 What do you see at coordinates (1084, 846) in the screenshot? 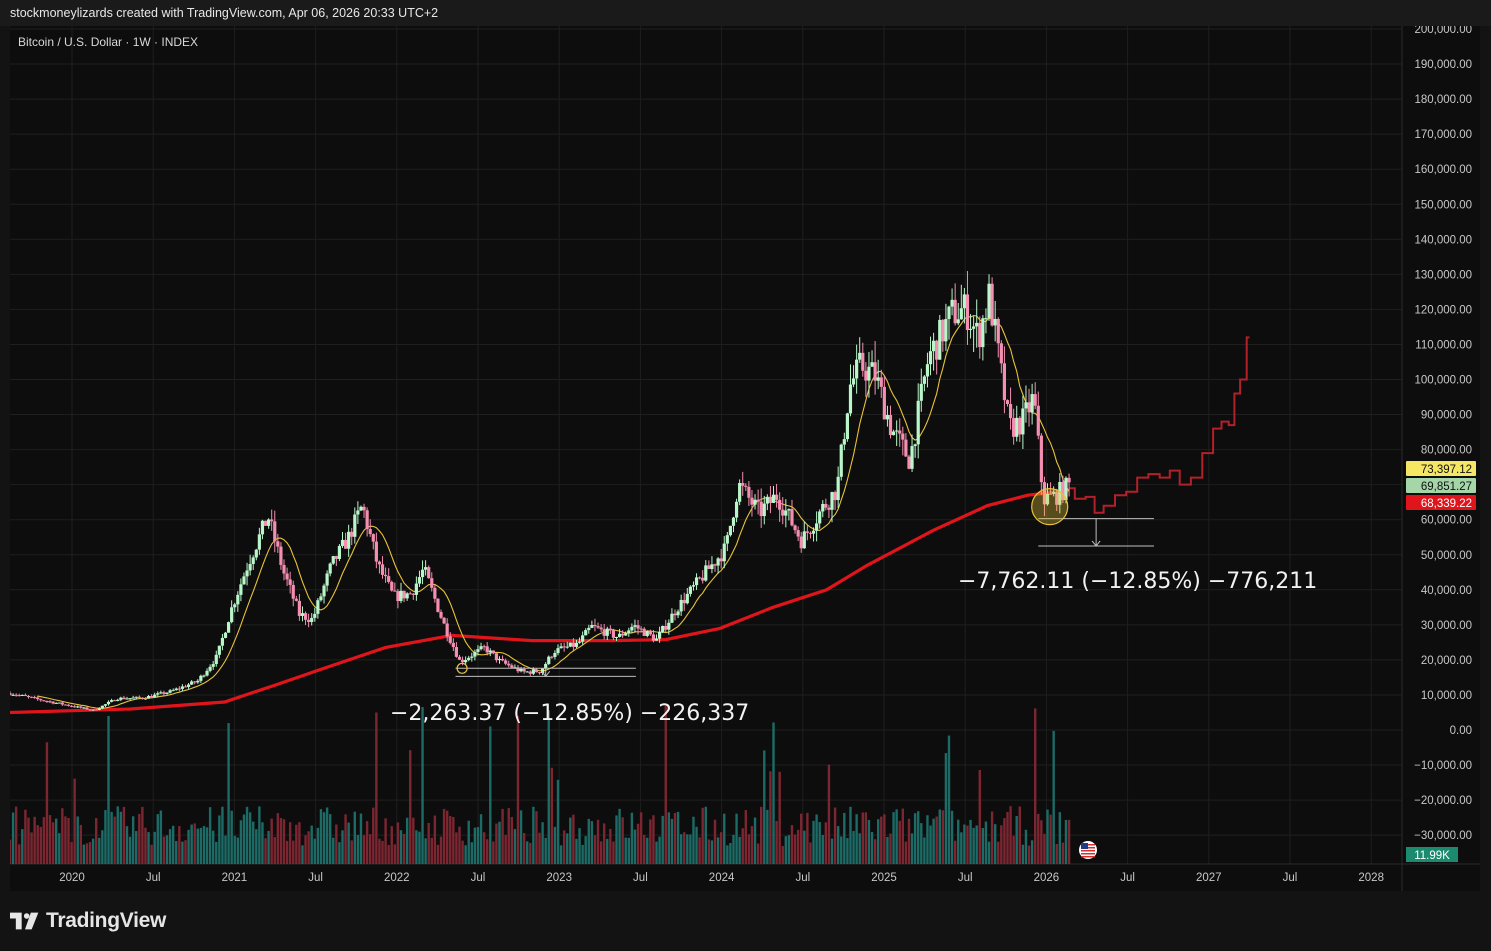
I see `flag-canton` at bounding box center [1084, 846].